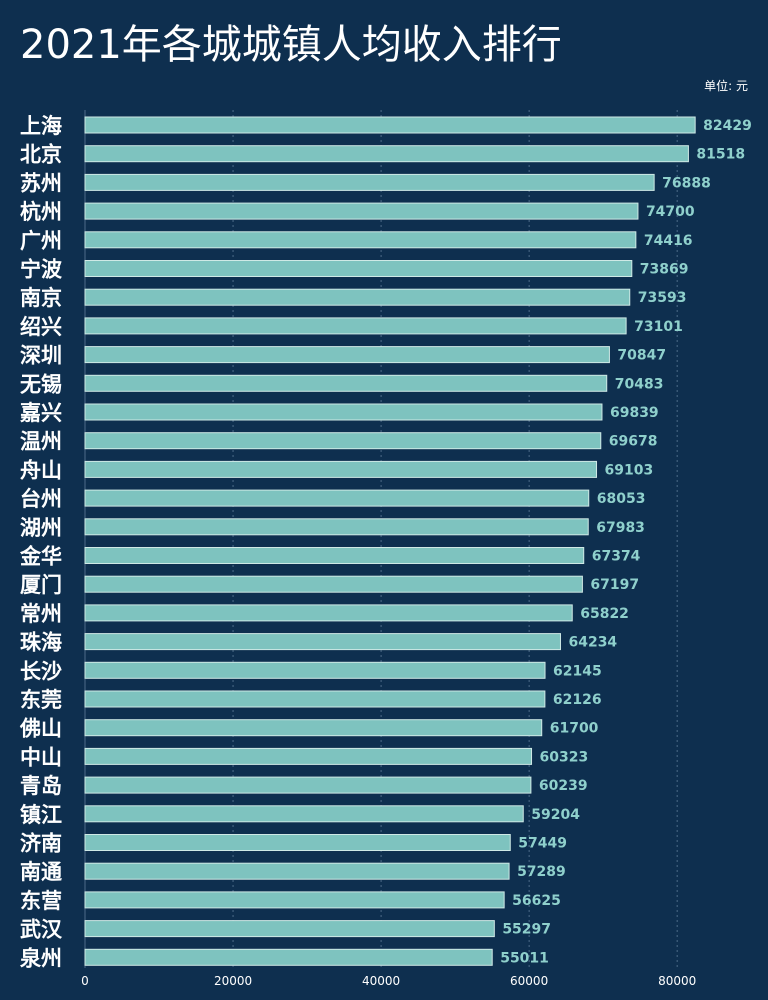 This screenshot has height=1000, width=768. What do you see at coordinates (40, 557) in the screenshot?
I see `category-label: 金华` at bounding box center [40, 557].